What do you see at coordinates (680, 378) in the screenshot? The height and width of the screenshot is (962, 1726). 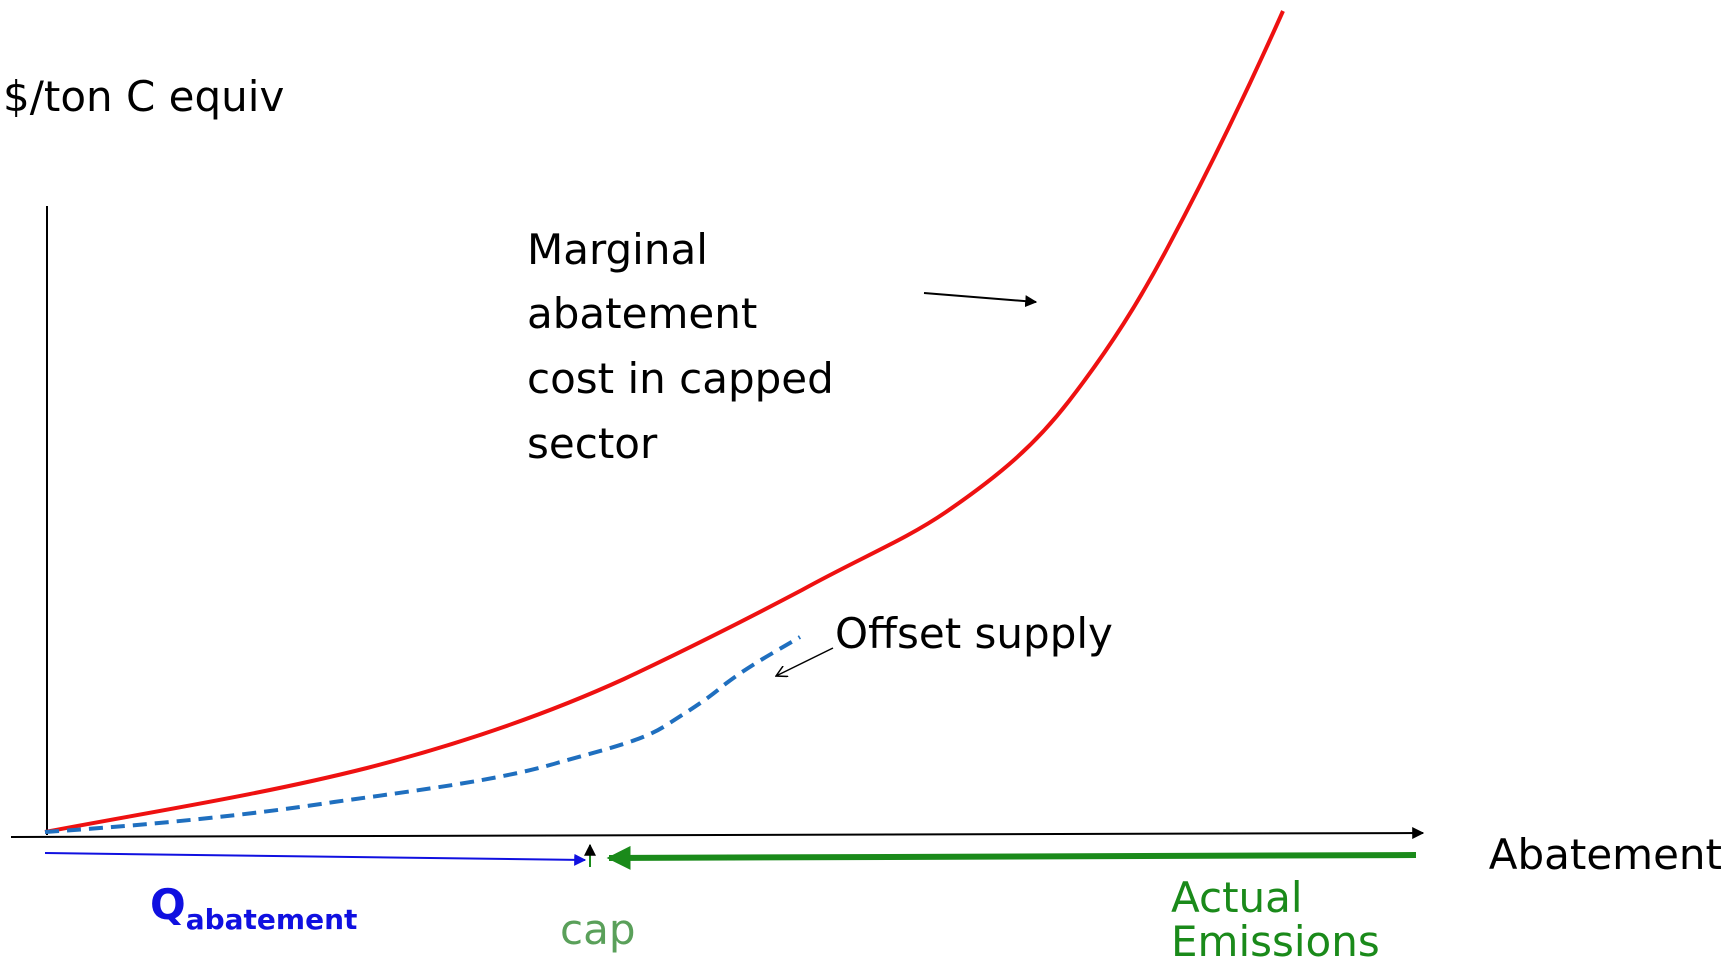 I see `curve-label: cost in capped` at bounding box center [680, 378].